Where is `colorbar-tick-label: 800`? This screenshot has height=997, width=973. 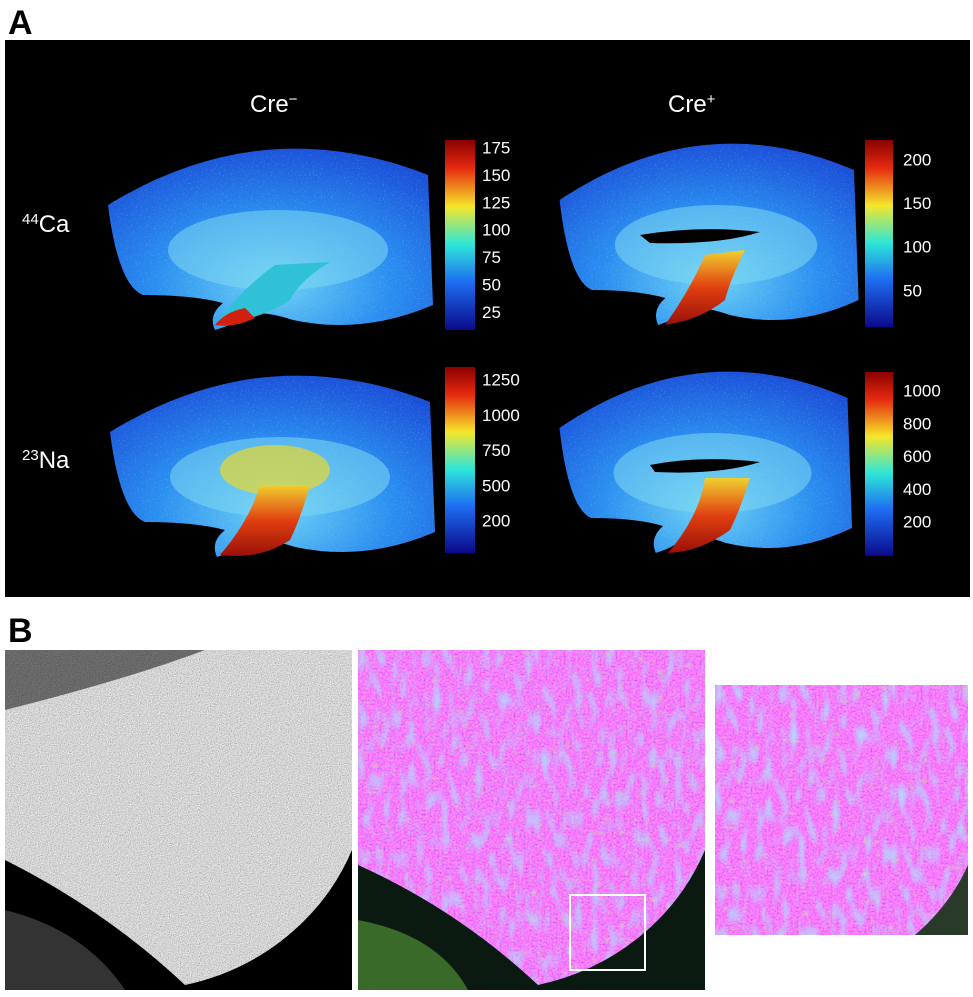 colorbar-tick-label: 800 is located at coordinates (917, 423).